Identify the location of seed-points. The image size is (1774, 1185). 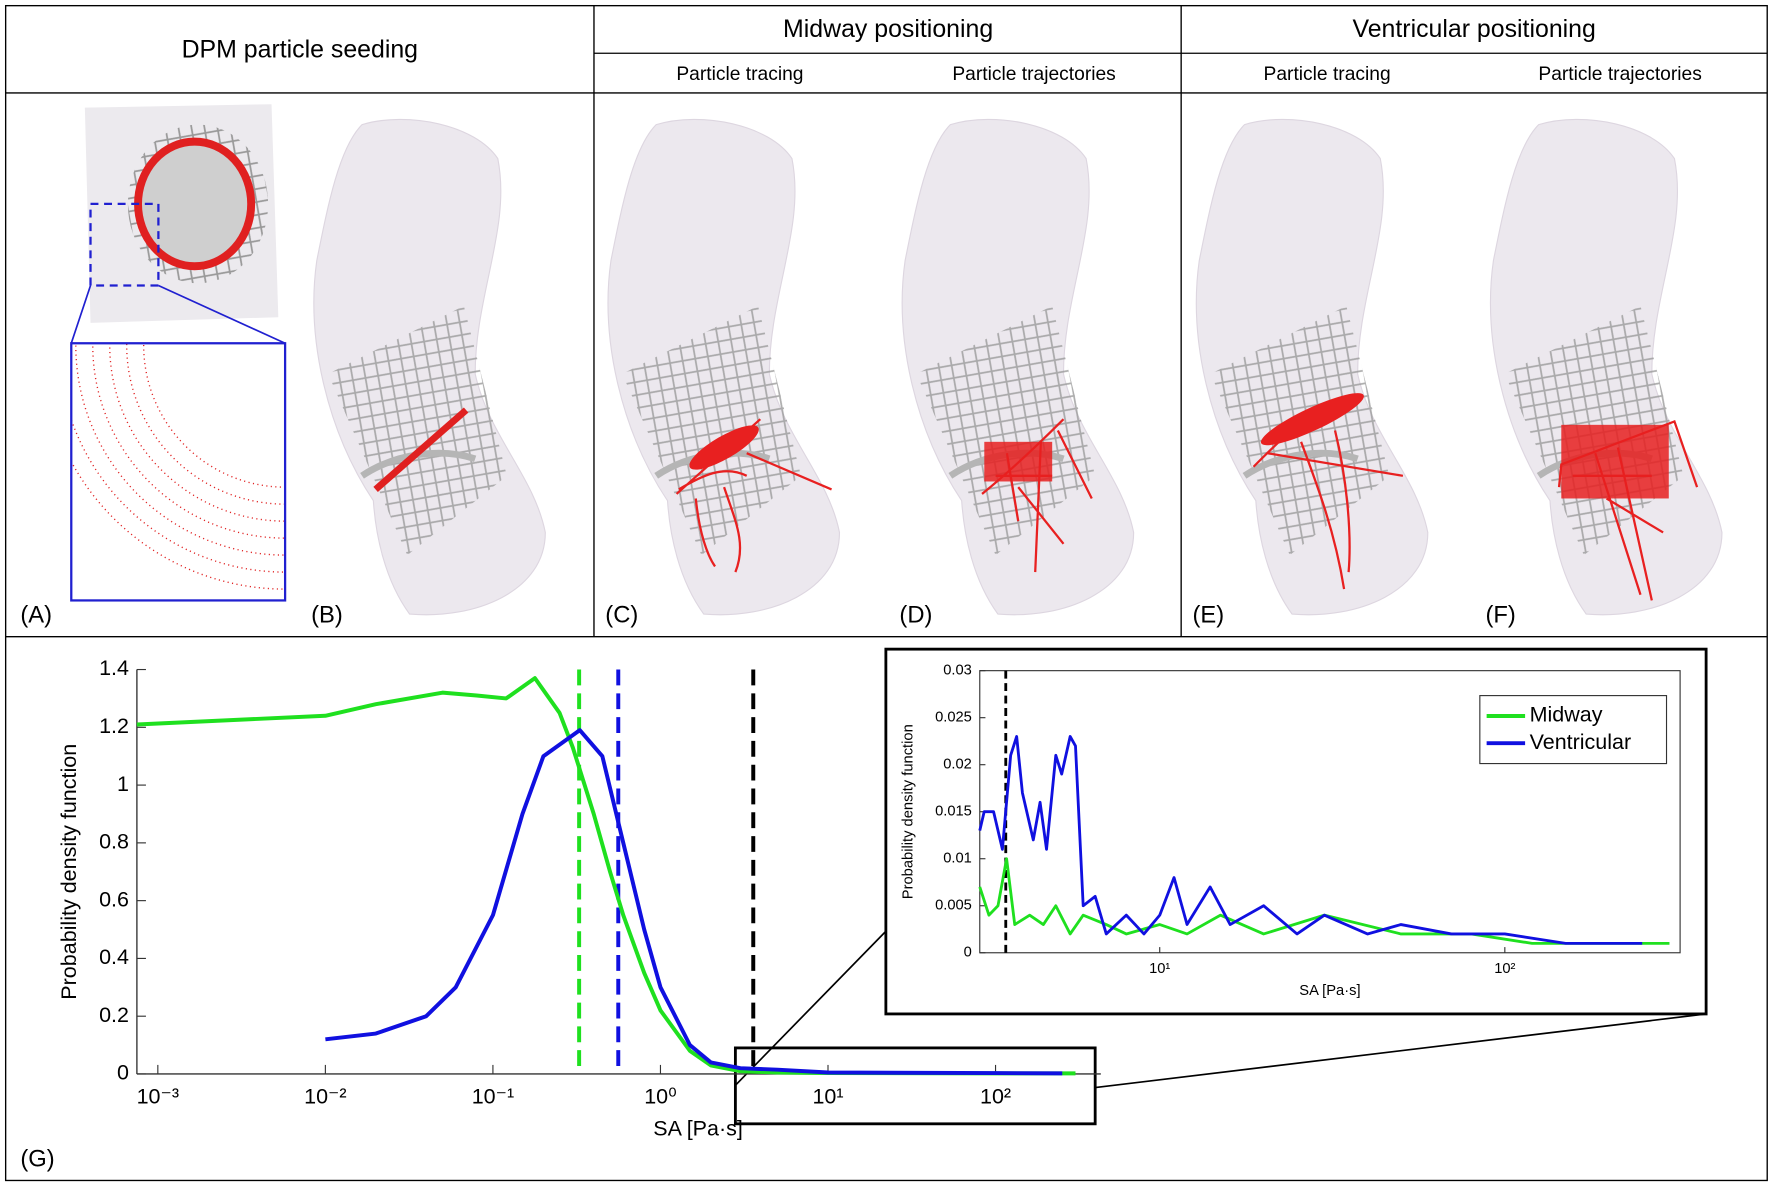
(178, 466).